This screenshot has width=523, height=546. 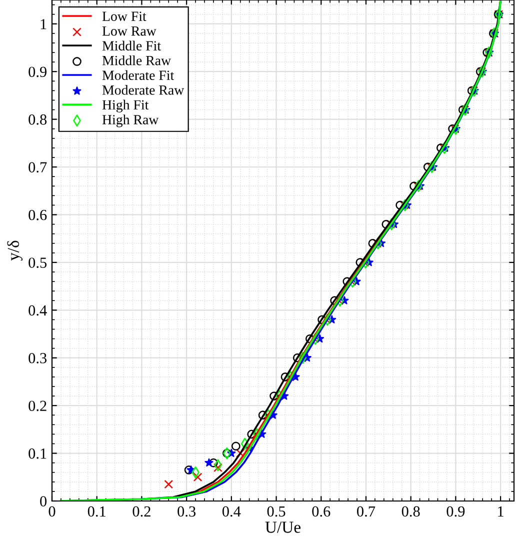 I want to click on x-tick-label: 0, so click(x=52, y=511).